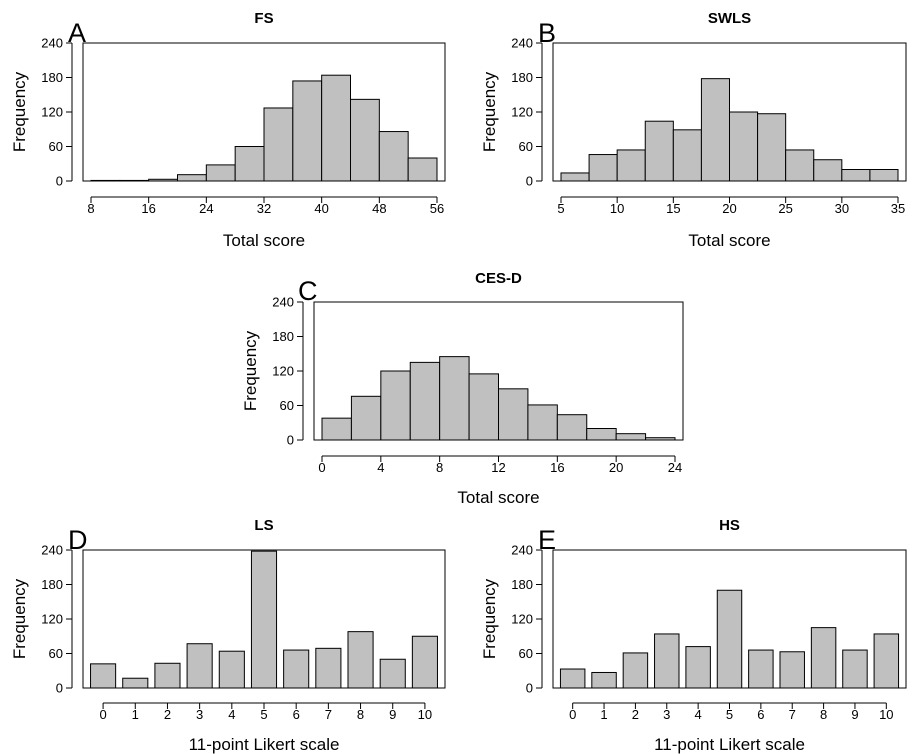 The height and width of the screenshot is (754, 914). I want to click on x-tick-label: 9, so click(854, 714).